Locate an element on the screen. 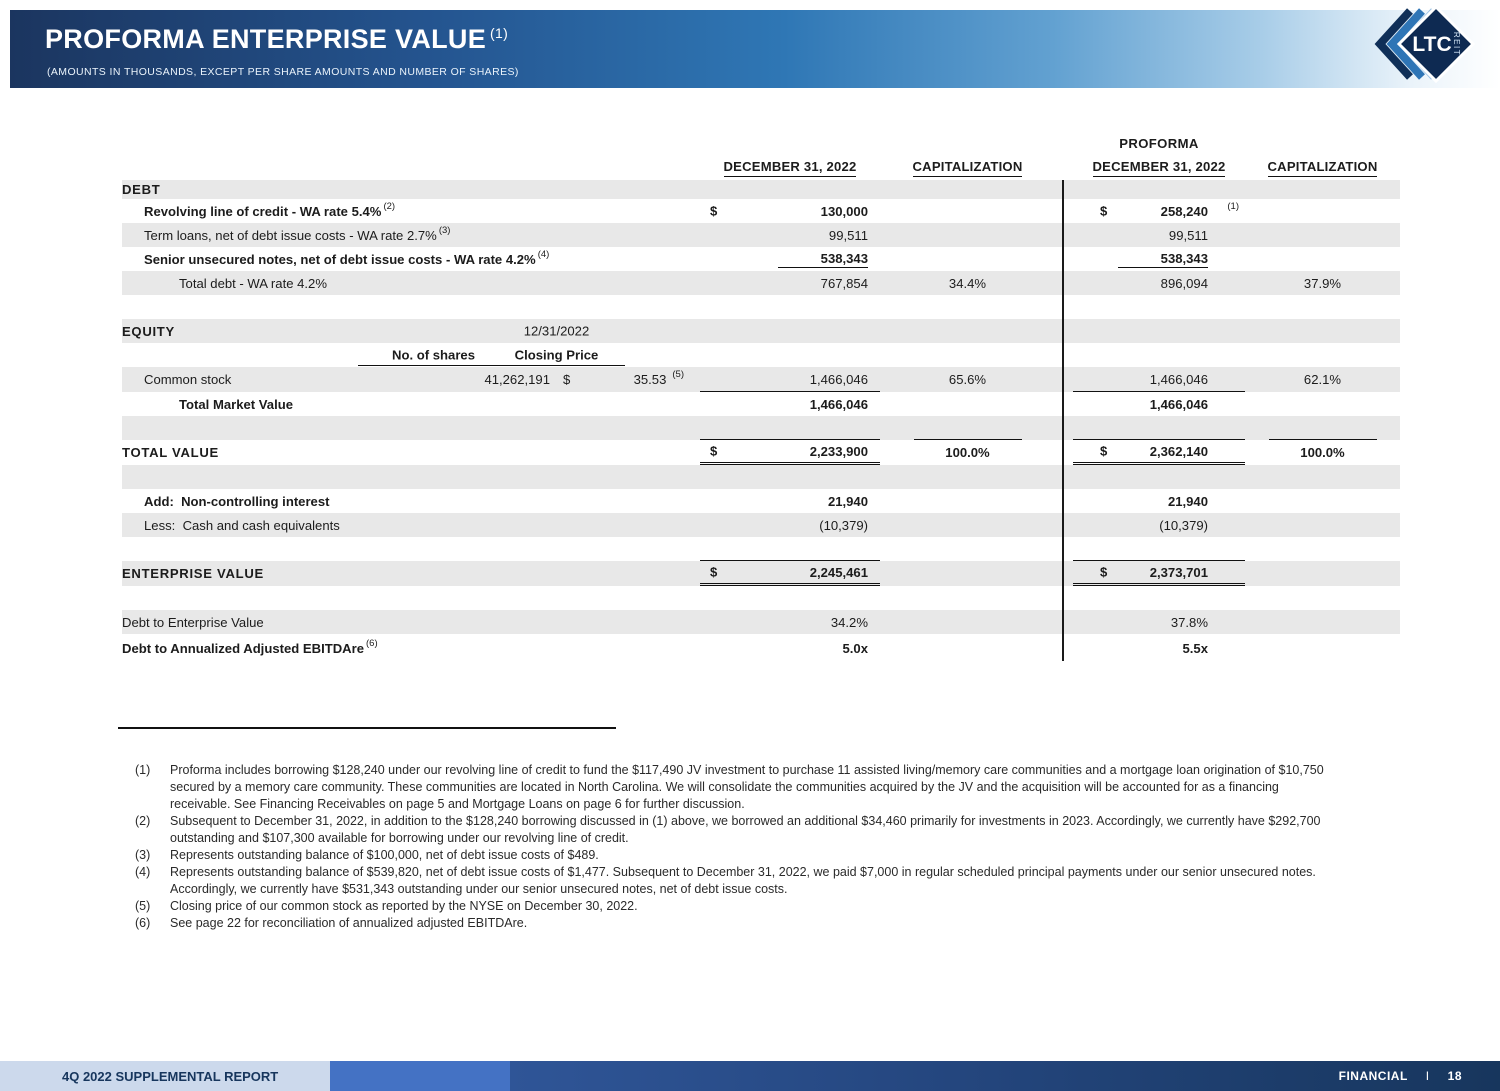 The width and height of the screenshot is (1500, 1091). proforma-value: 37.8% is located at coordinates (1189, 622).